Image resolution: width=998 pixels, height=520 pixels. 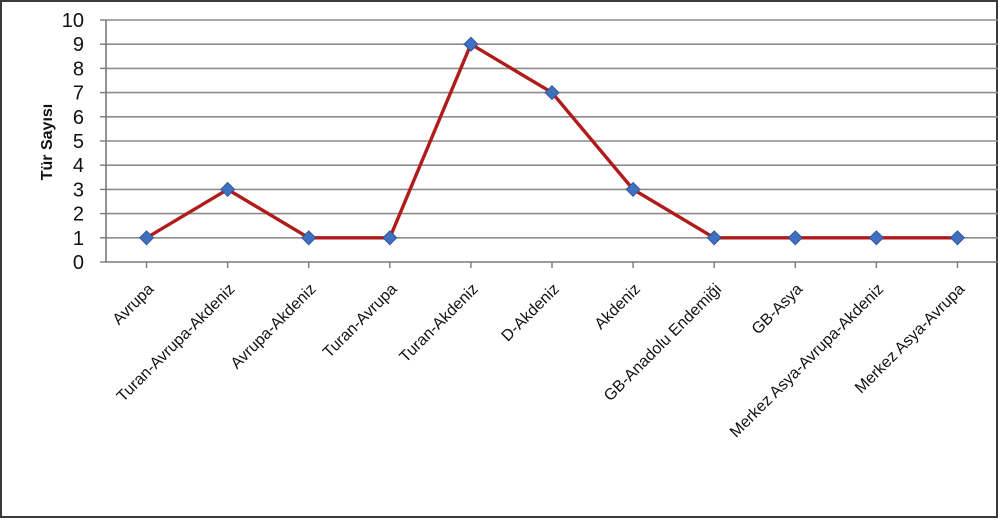 I want to click on x-tick-label: Turan-Avrupa, so click(x=360, y=321).